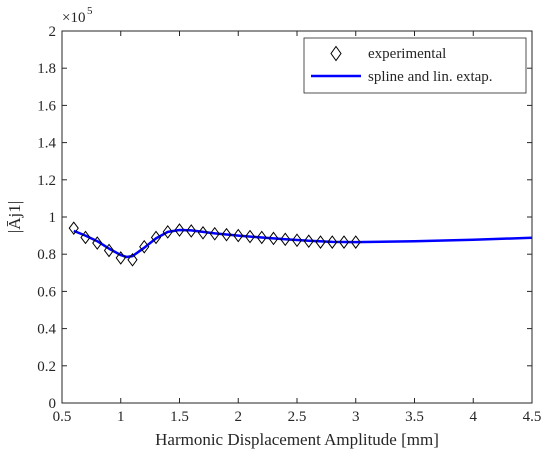 The height and width of the screenshot is (457, 550). What do you see at coordinates (46, 144) in the screenshot?
I see `y-tick-label: 1.4` at bounding box center [46, 144].